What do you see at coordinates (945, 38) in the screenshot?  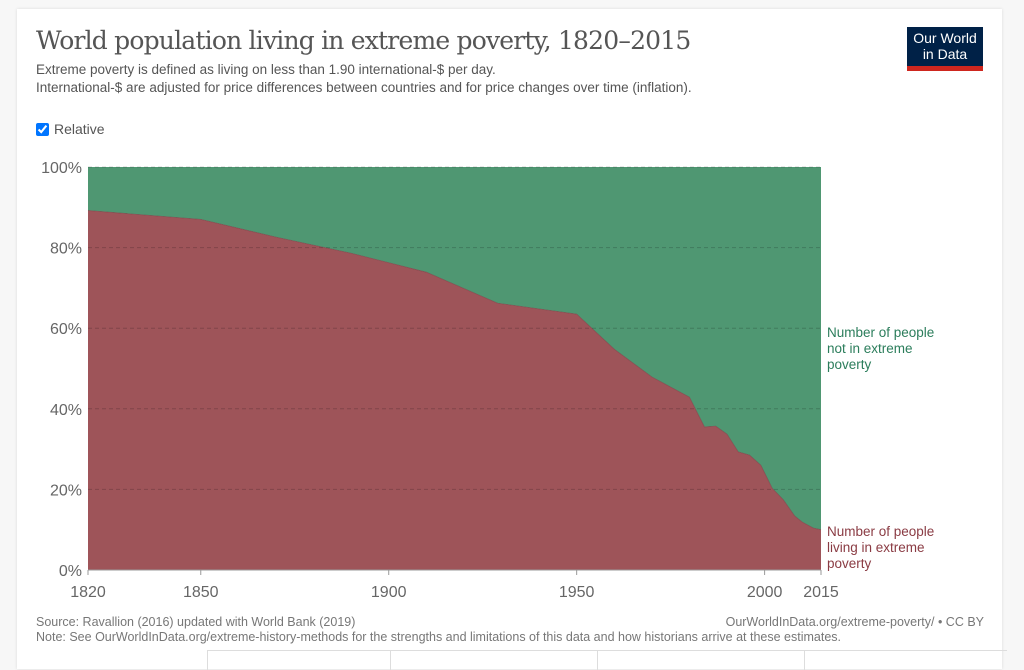 I see `logo-line-1: Our World` at bounding box center [945, 38].